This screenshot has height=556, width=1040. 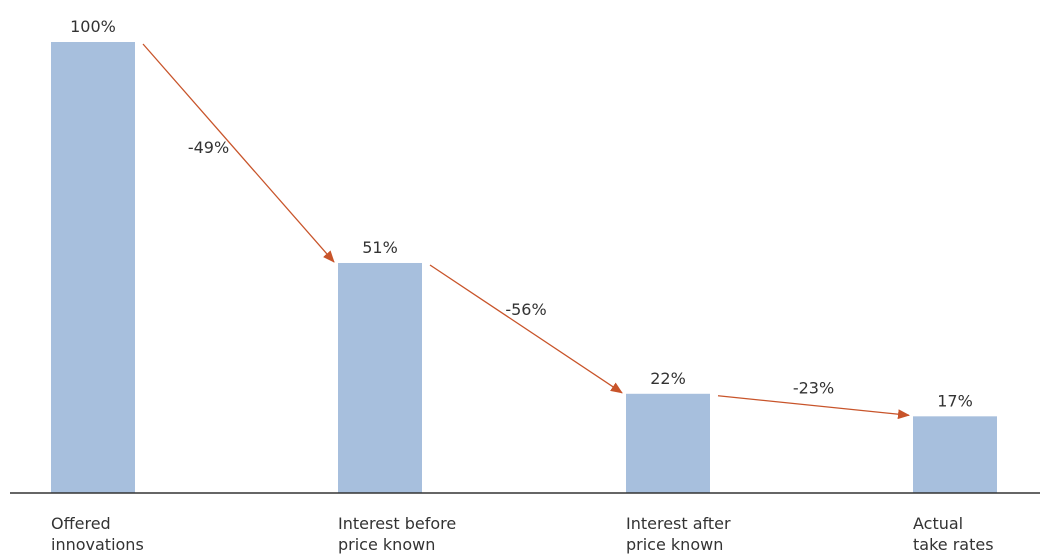 What do you see at coordinates (97, 534) in the screenshot?
I see `category-label-1: Offered innovations` at bounding box center [97, 534].